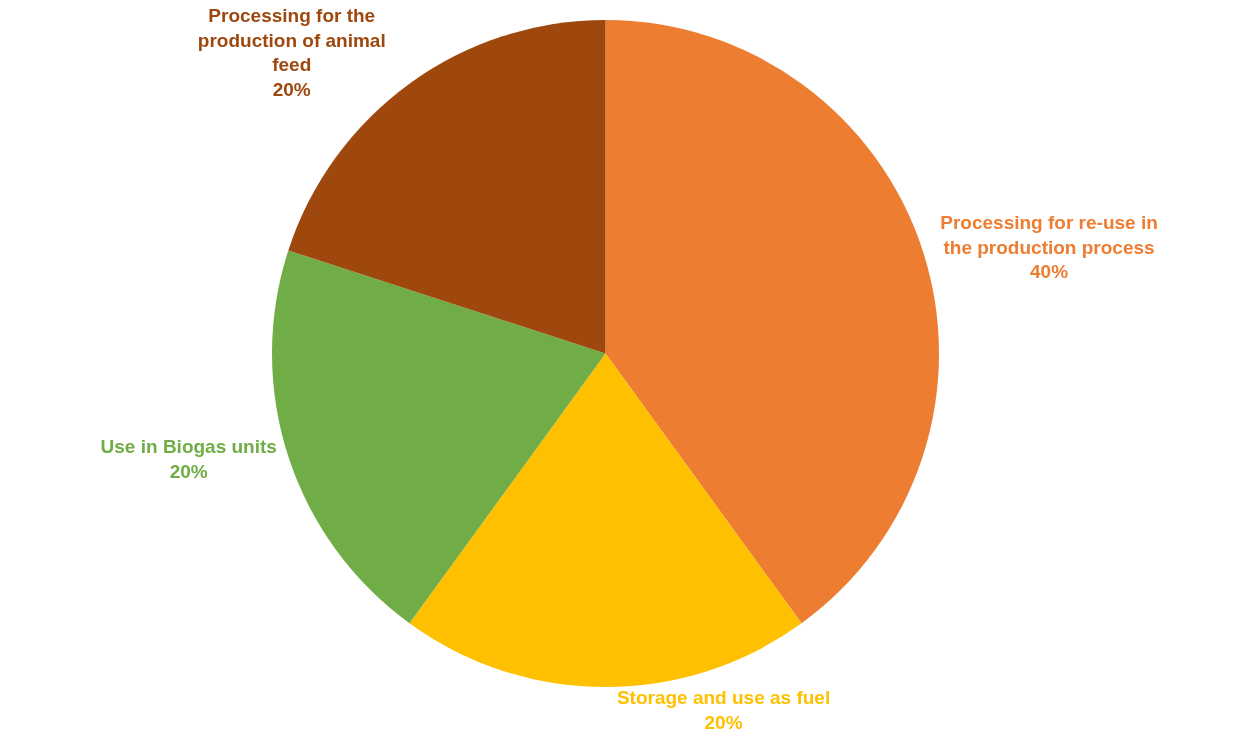 The height and width of the screenshot is (738, 1258). I want to click on slice-label: Storage and use as fuel, so click(723, 697).